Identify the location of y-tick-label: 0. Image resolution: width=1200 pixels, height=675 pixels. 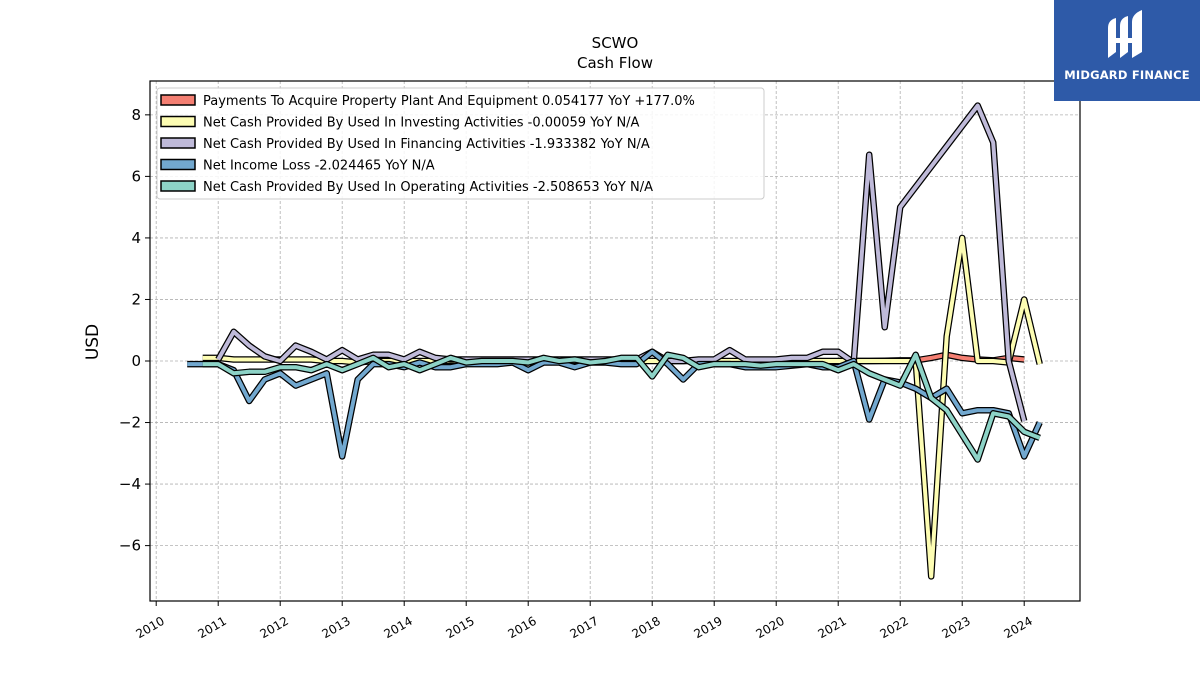
(136, 361).